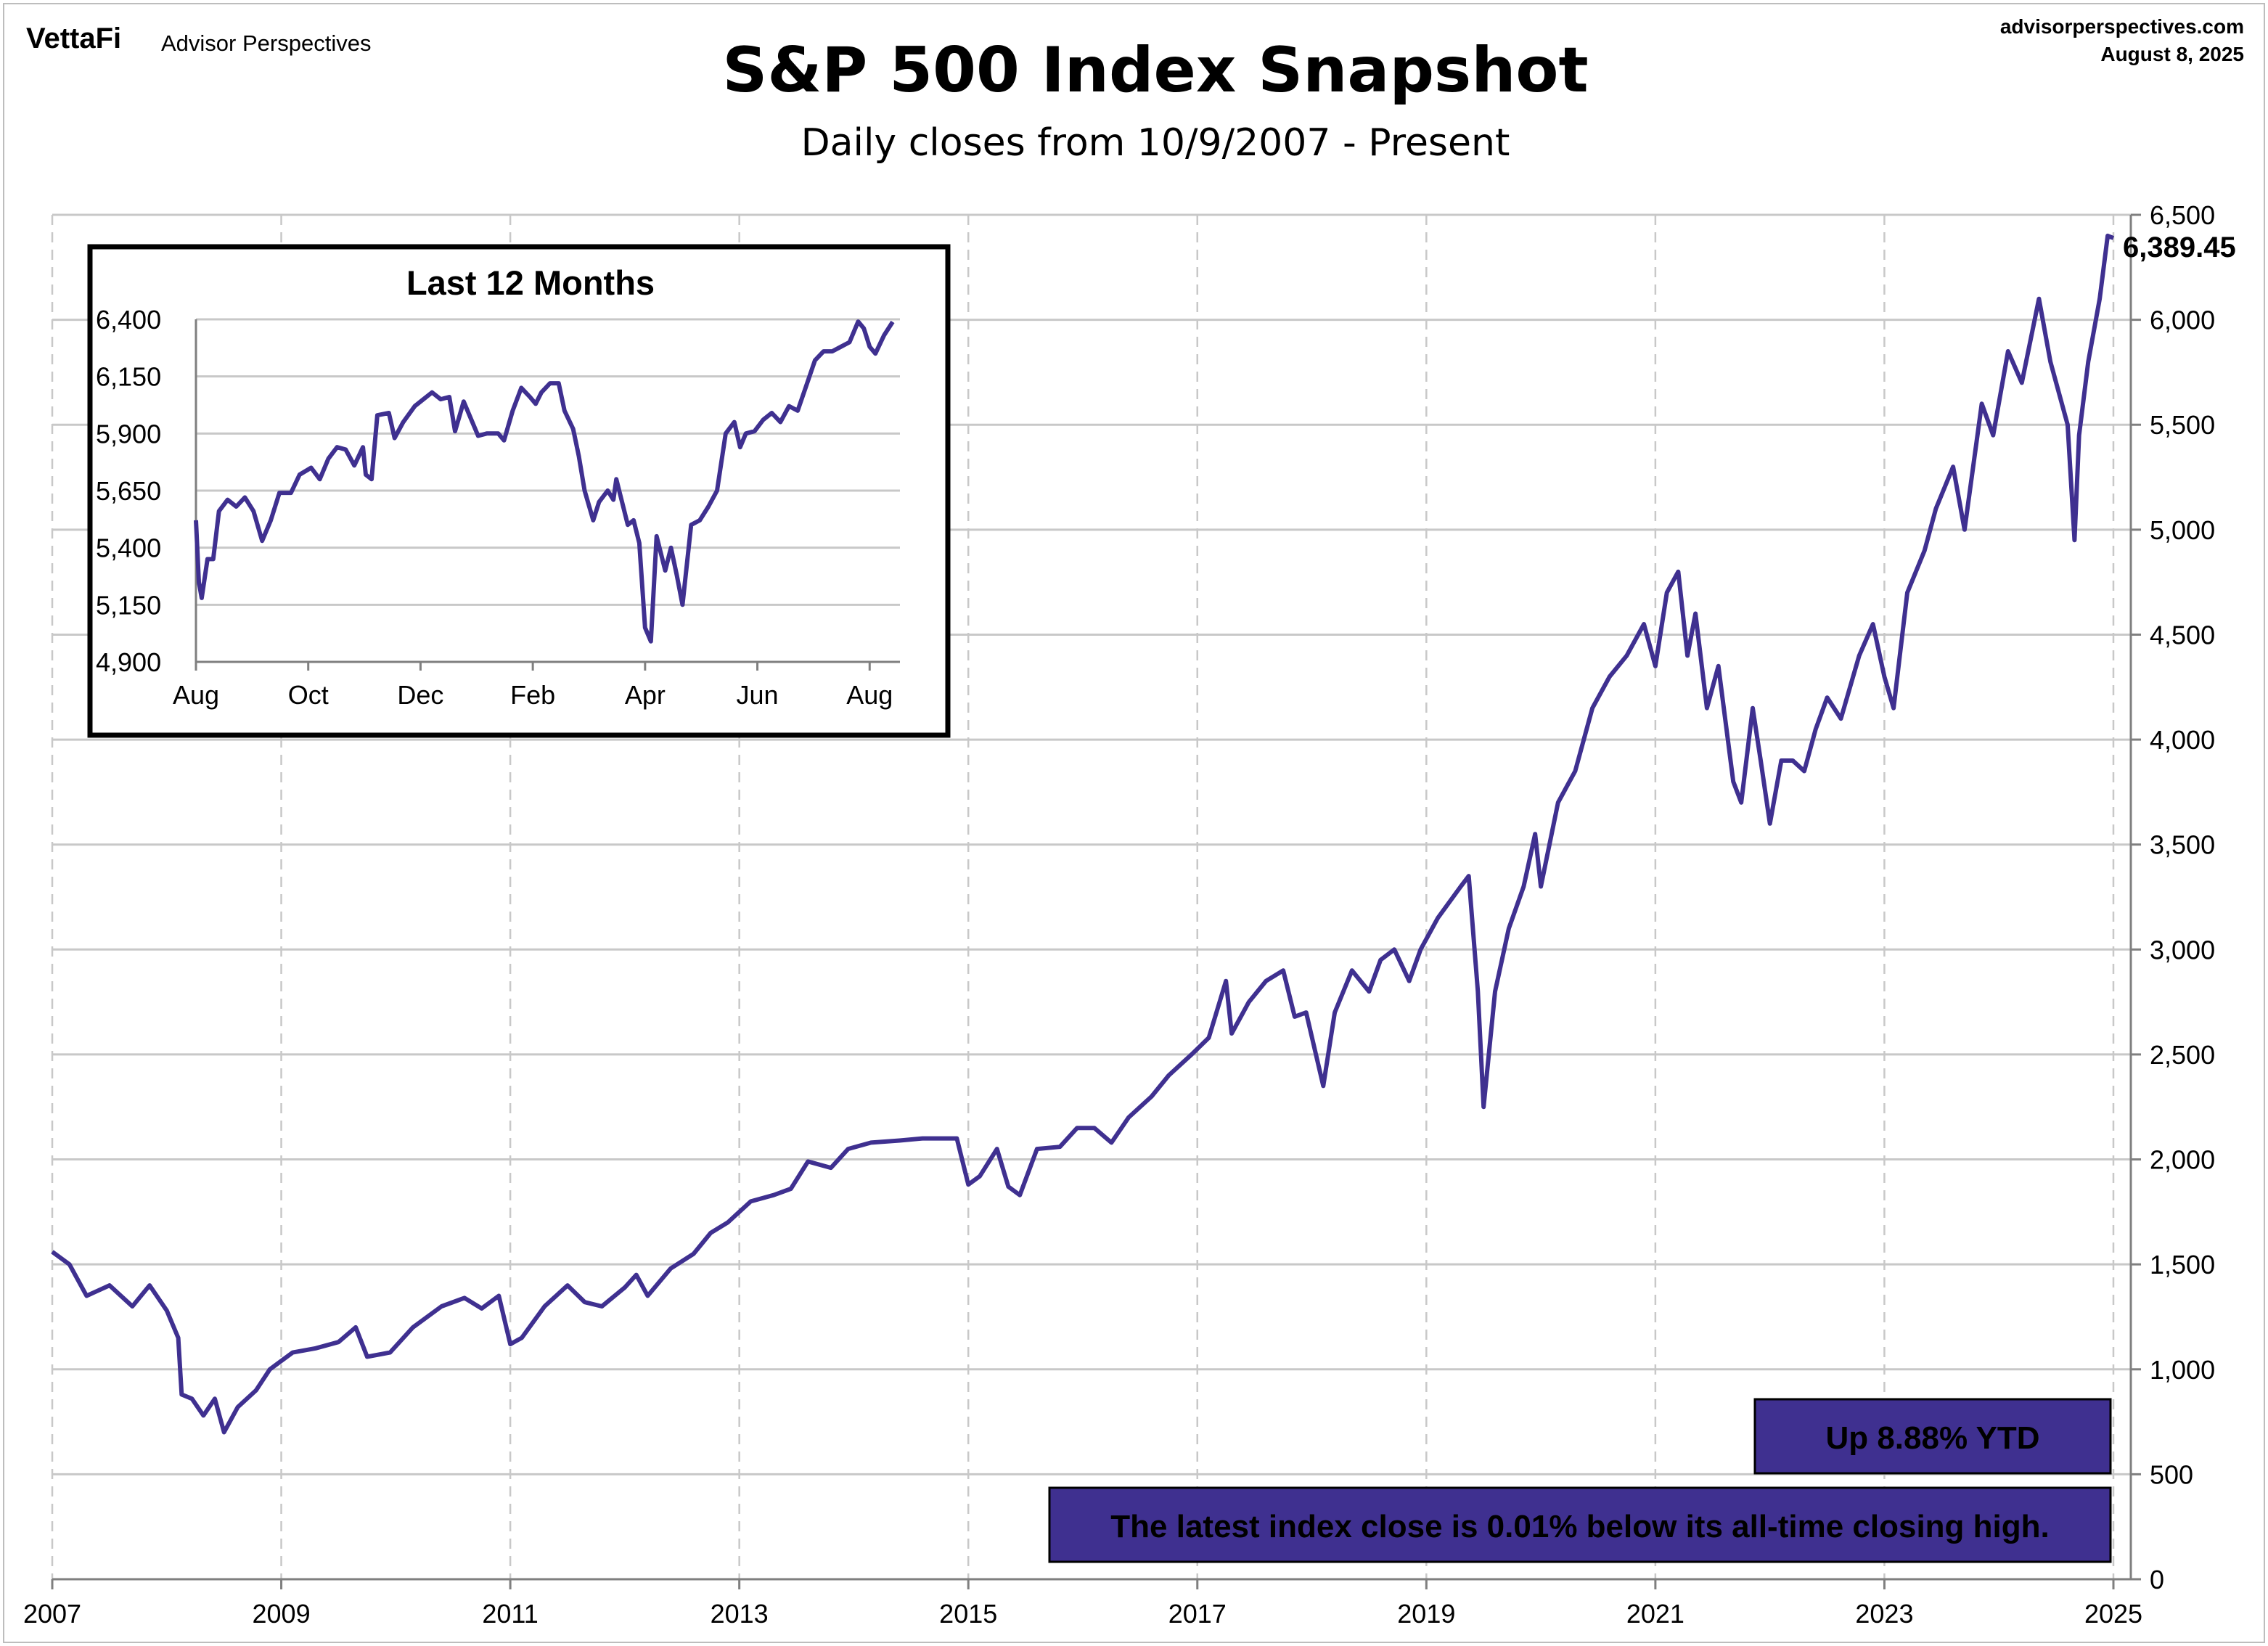 The image size is (2268, 1646). I want to click on main-x-tick-label: 2013, so click(740, 1614).